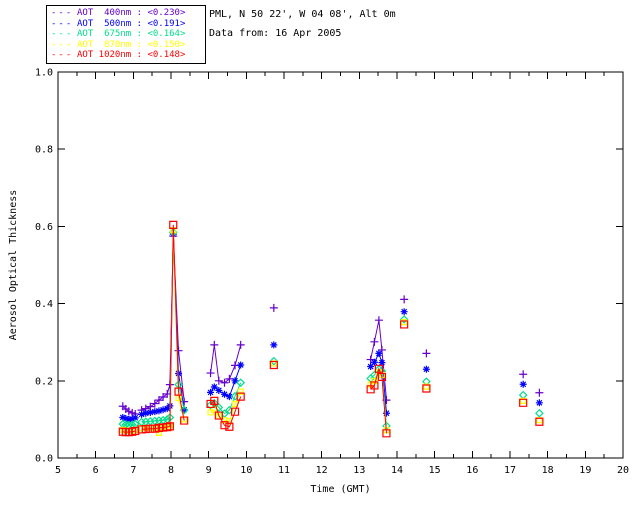 This screenshot has height=512, width=640. Describe the element at coordinates (44, 227) in the screenshot. I see `y-tick-label: 0.6` at that location.